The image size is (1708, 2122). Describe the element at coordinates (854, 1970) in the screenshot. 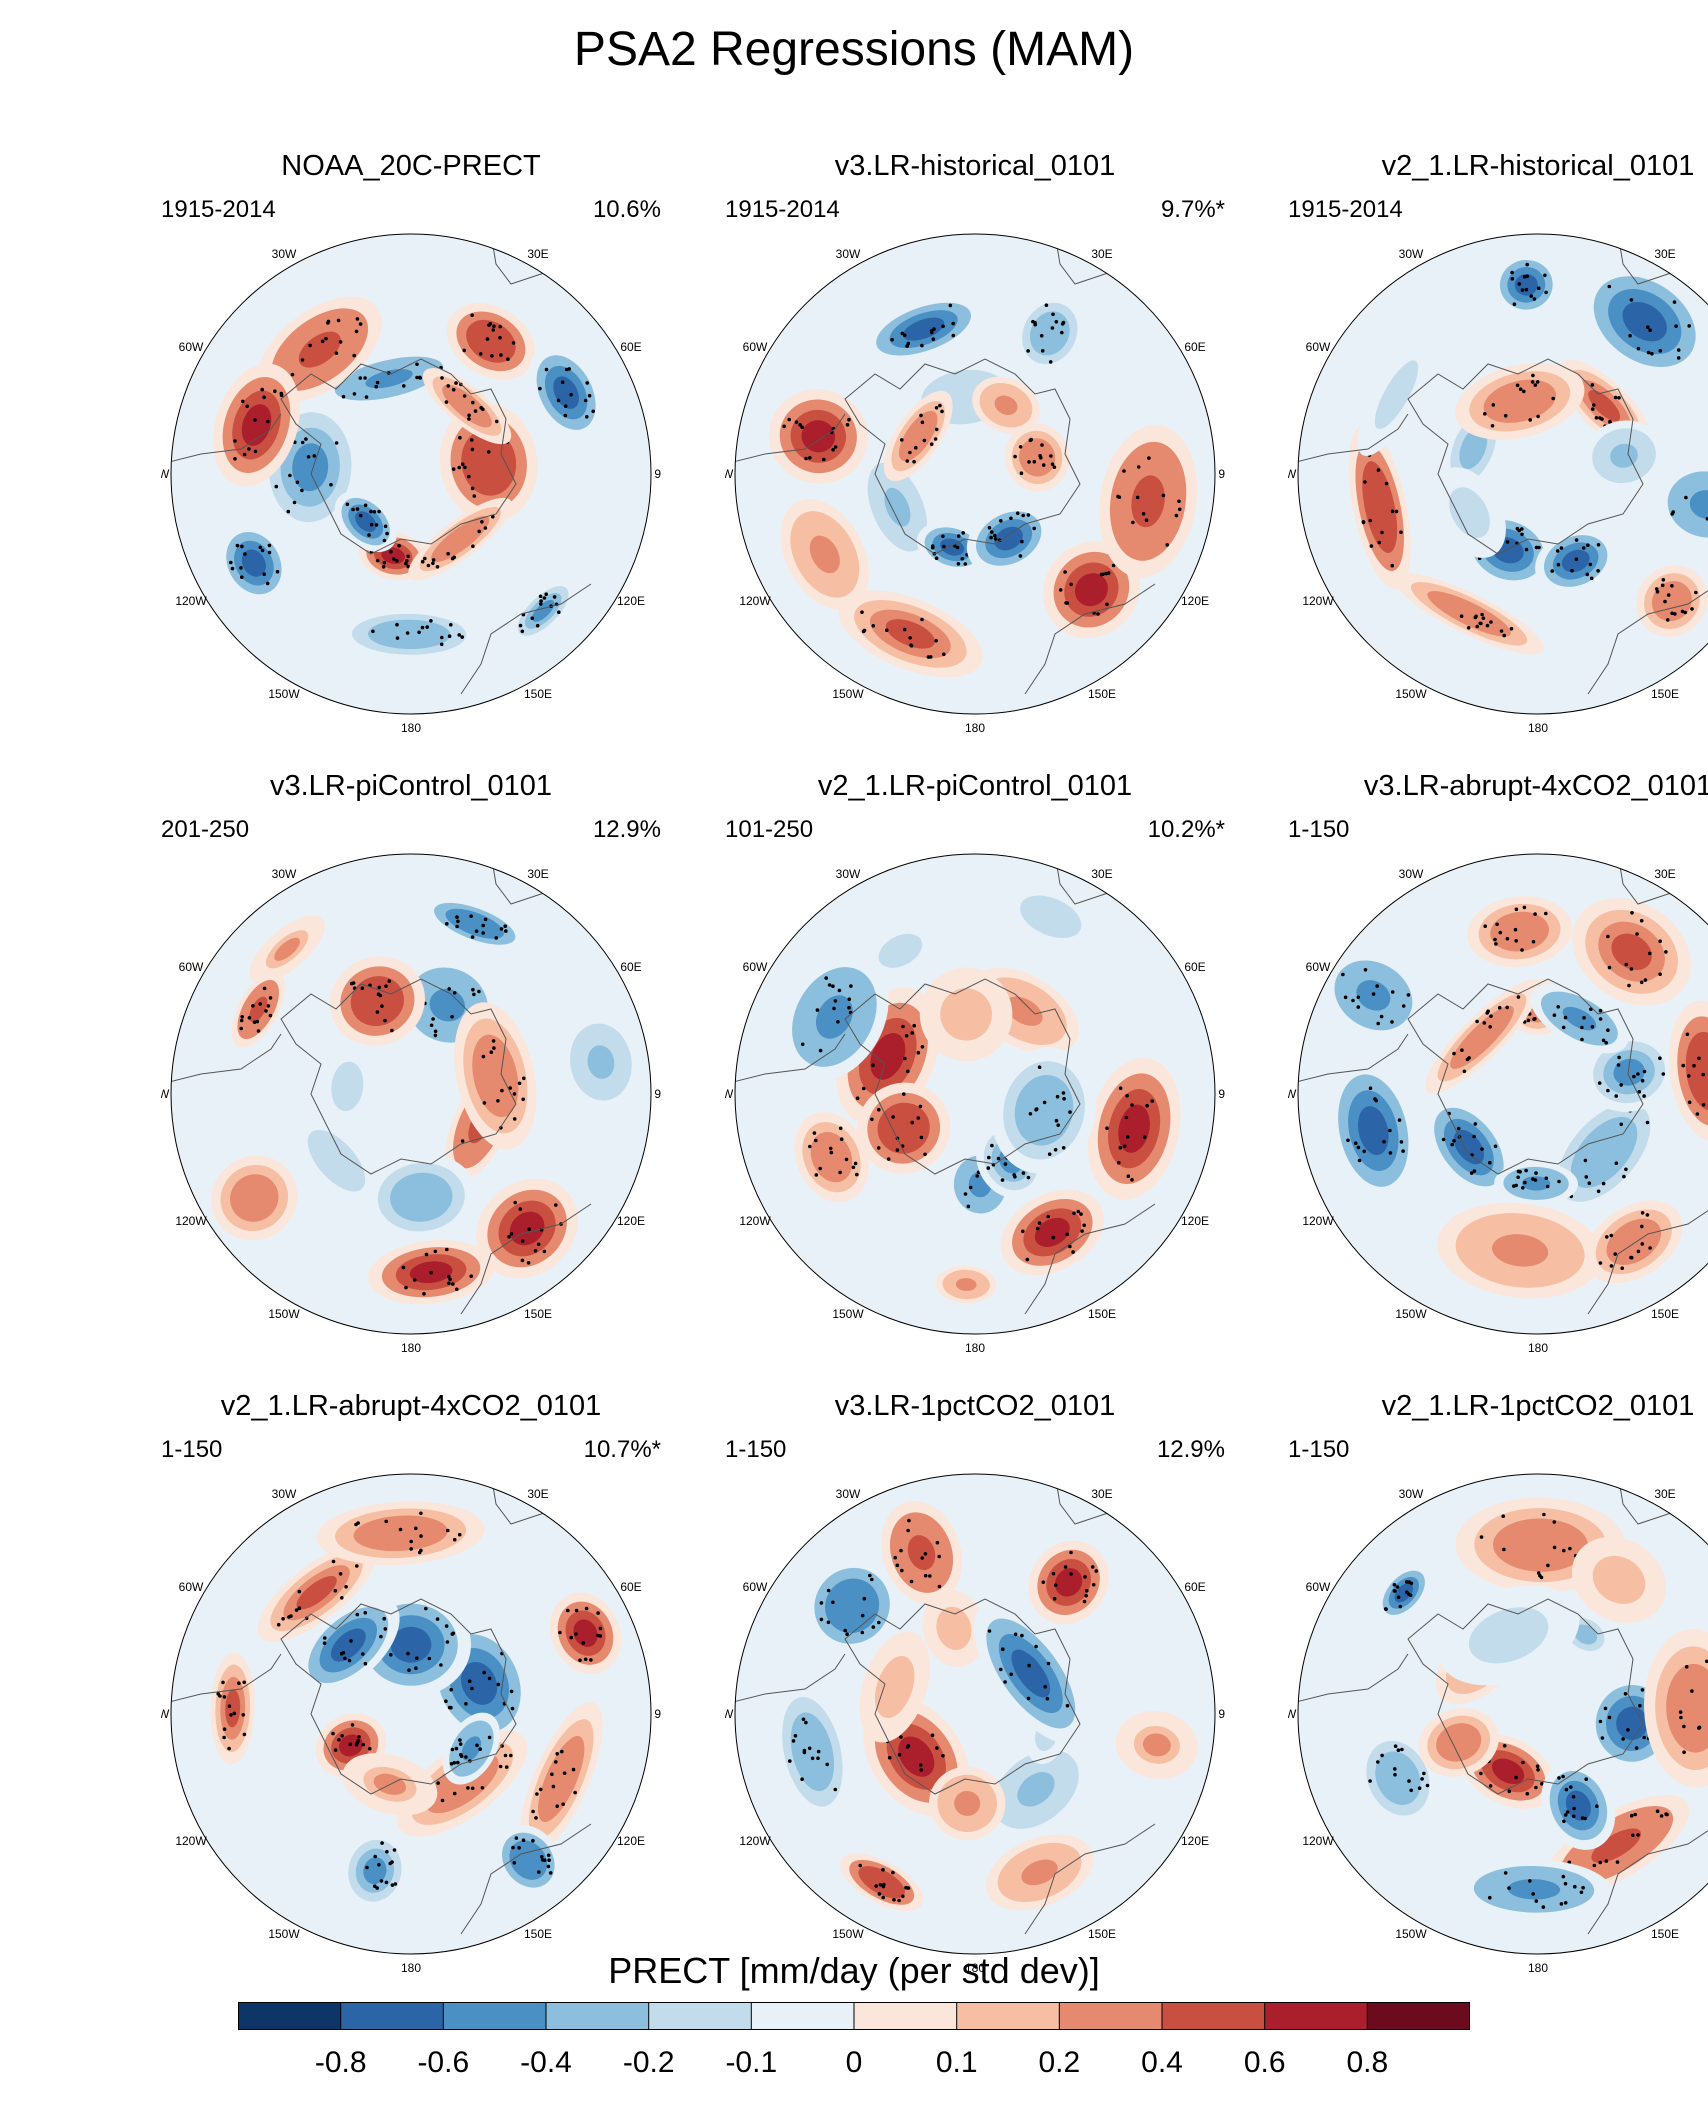

I see `colorbar-title: PRECT [mm/day (per std dev)]` at that location.